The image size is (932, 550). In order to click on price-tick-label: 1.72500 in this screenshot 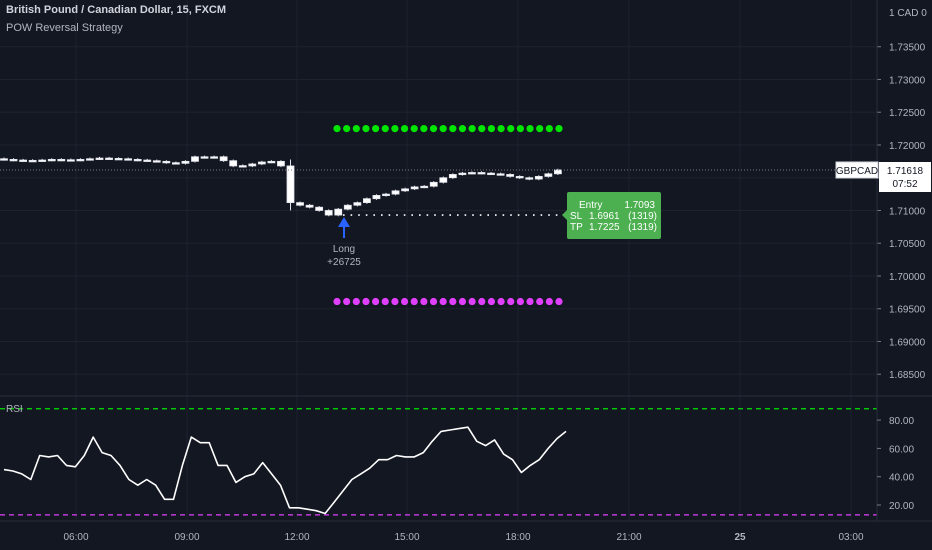, I will do `click(907, 113)`.